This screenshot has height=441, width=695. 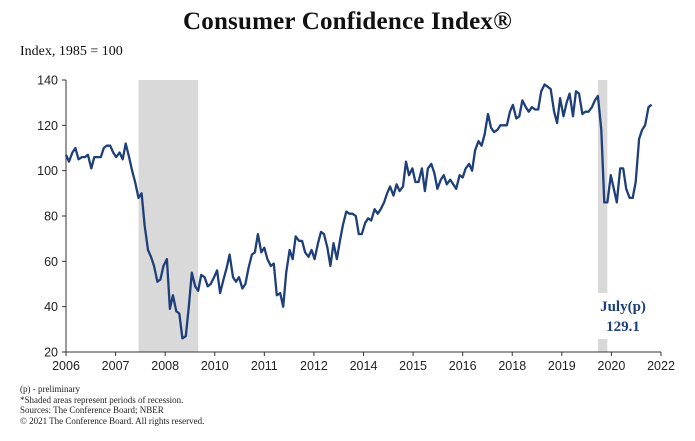 I want to click on x-tick-label: 2006, so click(x=66, y=366).